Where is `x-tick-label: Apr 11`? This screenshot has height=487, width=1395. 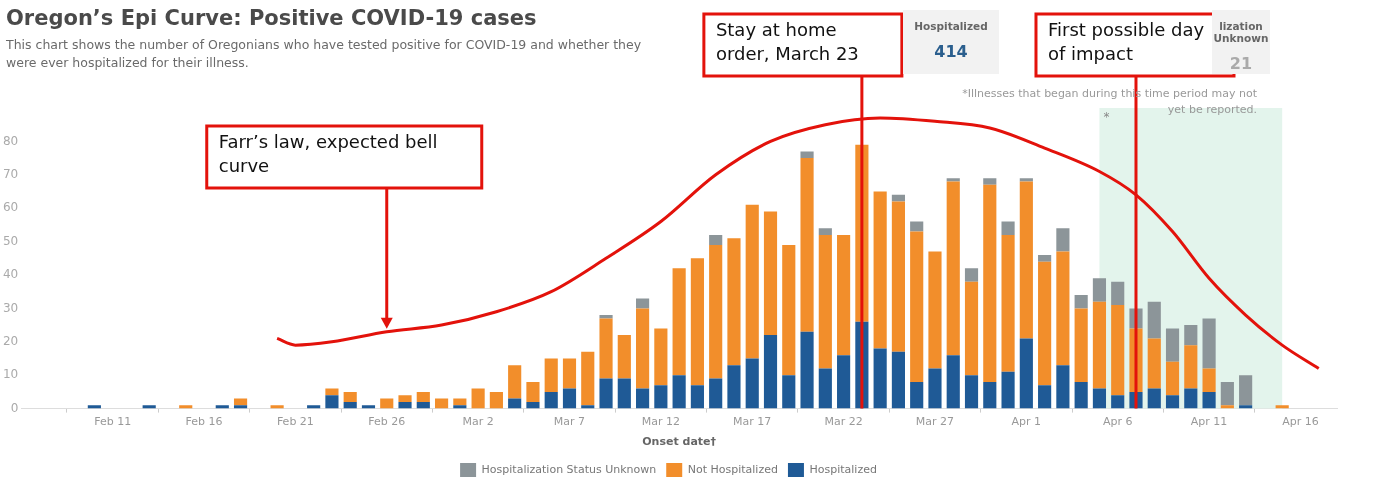
x-tick-label: Apr 11 is located at coordinates (1209, 422).